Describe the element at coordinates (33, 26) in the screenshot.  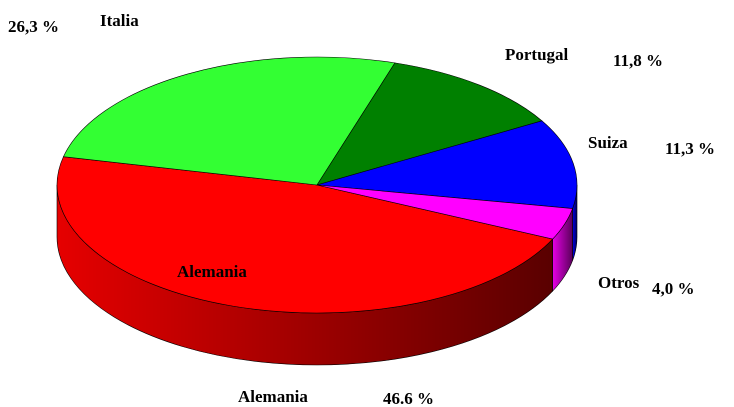
I see `value-label: 26,3 %` at that location.